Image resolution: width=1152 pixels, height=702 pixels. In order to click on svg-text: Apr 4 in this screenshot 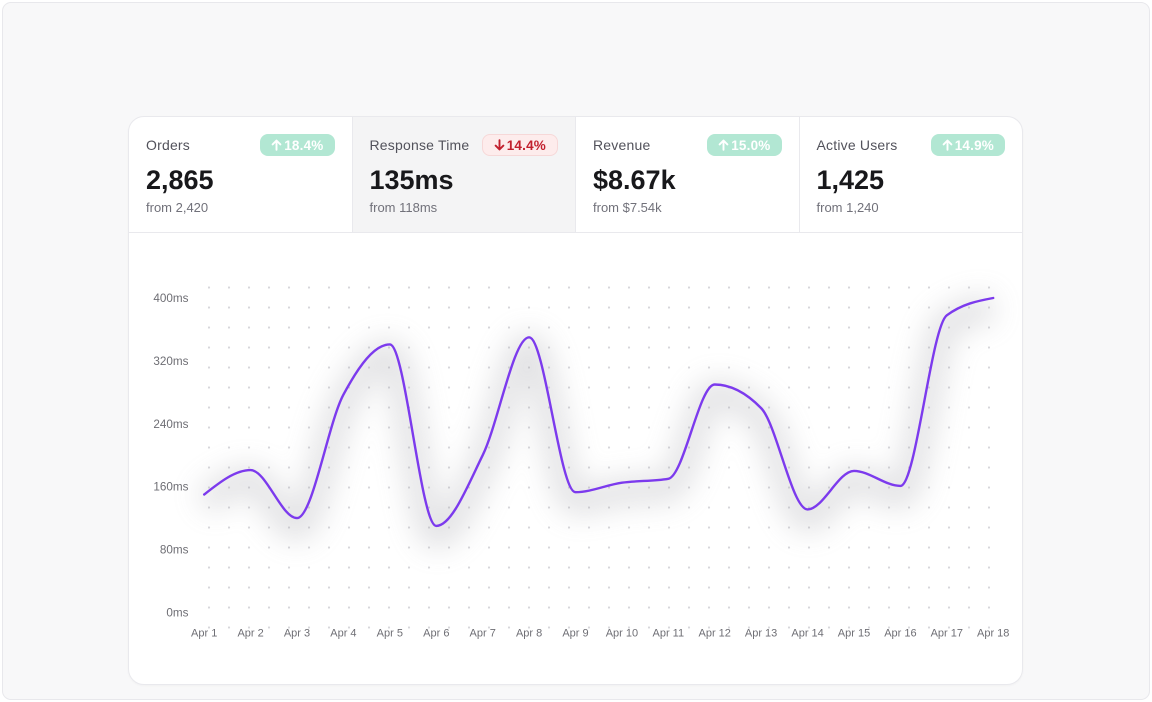, I will do `click(343, 633)`.